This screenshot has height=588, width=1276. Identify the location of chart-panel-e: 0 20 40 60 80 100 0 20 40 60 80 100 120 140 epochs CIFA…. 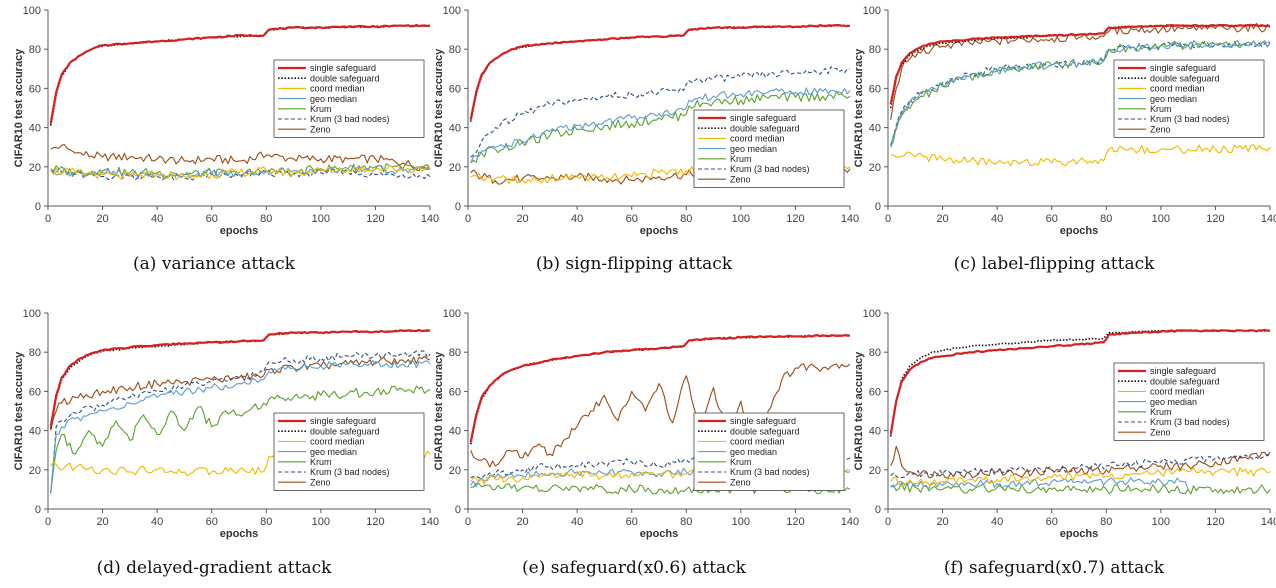
(646, 424).